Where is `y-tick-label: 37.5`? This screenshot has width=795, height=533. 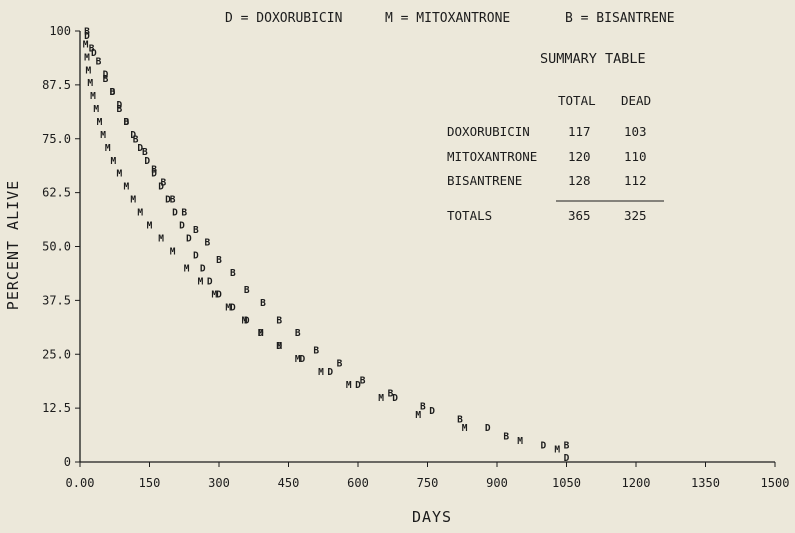
y-tick-label: 37.5 is located at coordinates (56, 300).